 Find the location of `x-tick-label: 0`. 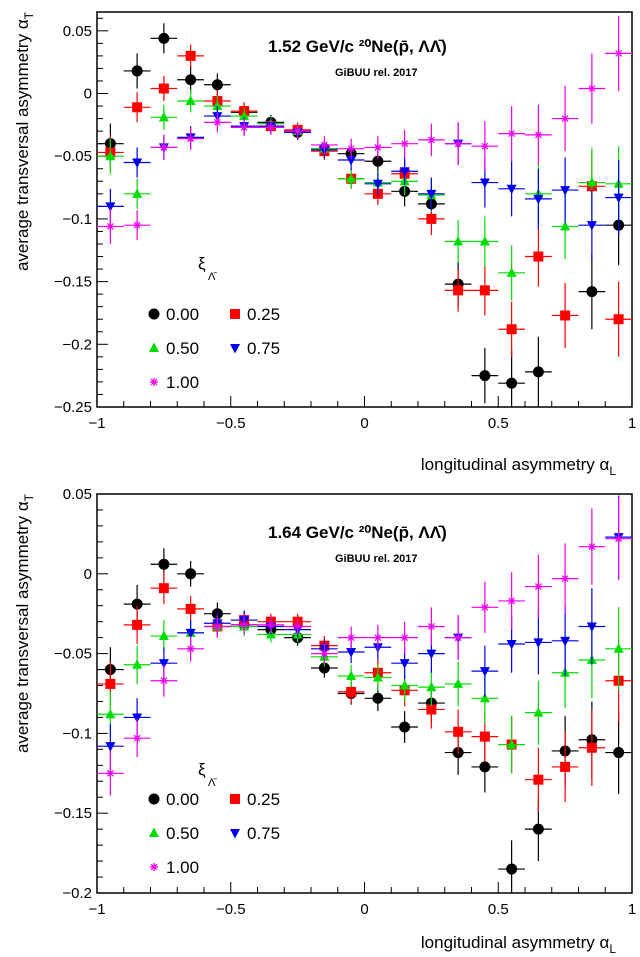

x-tick-label: 0 is located at coordinates (364, 909).